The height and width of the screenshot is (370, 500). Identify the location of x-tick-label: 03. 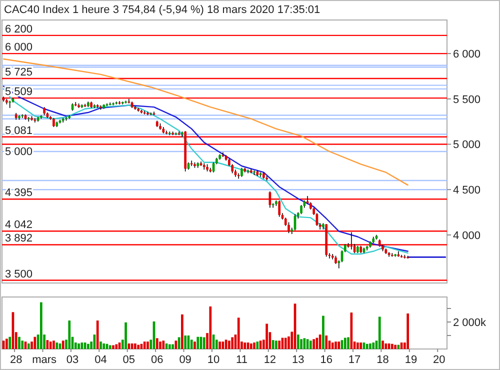
(72, 360).